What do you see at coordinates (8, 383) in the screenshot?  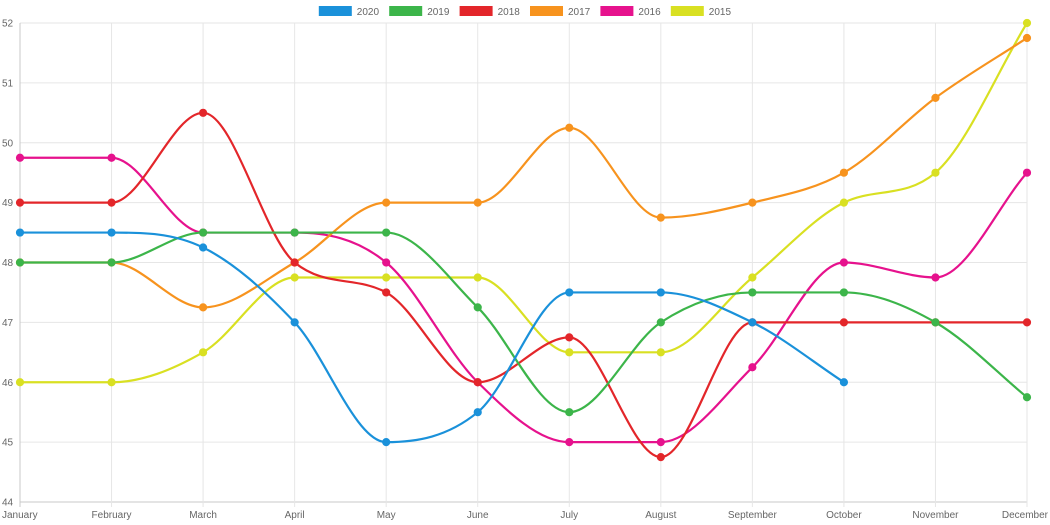 I see `y-tick-label: 46` at bounding box center [8, 383].